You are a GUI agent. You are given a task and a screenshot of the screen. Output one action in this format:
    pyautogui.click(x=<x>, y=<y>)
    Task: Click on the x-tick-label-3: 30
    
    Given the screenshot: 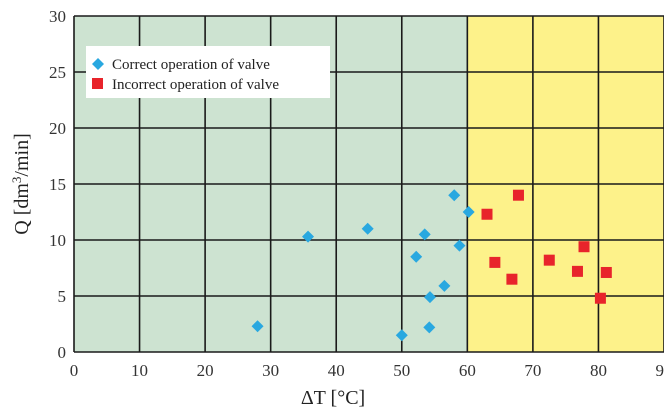 What is the action you would take?
    pyautogui.click(x=270, y=370)
    